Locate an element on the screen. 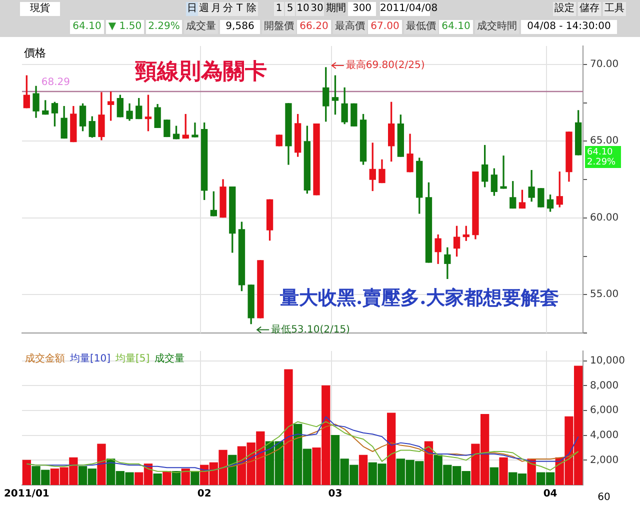 This screenshot has height=507, width=640. text: 週 is located at coordinates (204, 9).